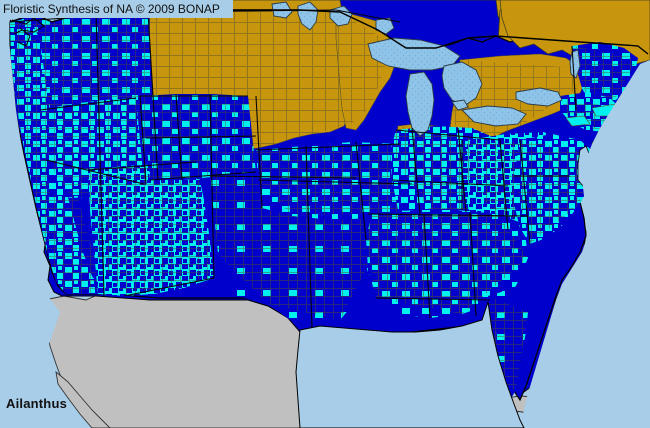 The image size is (650, 428). Describe the element at coordinates (420, 104) in the screenshot. I see `lake-michigan` at that location.